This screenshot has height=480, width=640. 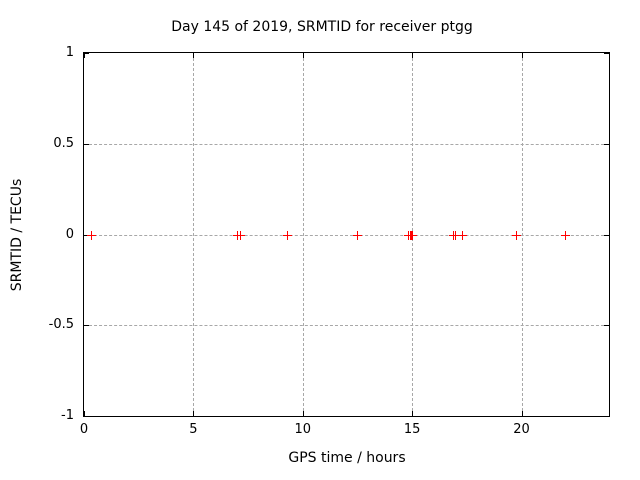 What do you see at coordinates (84, 429) in the screenshot?
I see `x-tick-label: 0` at bounding box center [84, 429].